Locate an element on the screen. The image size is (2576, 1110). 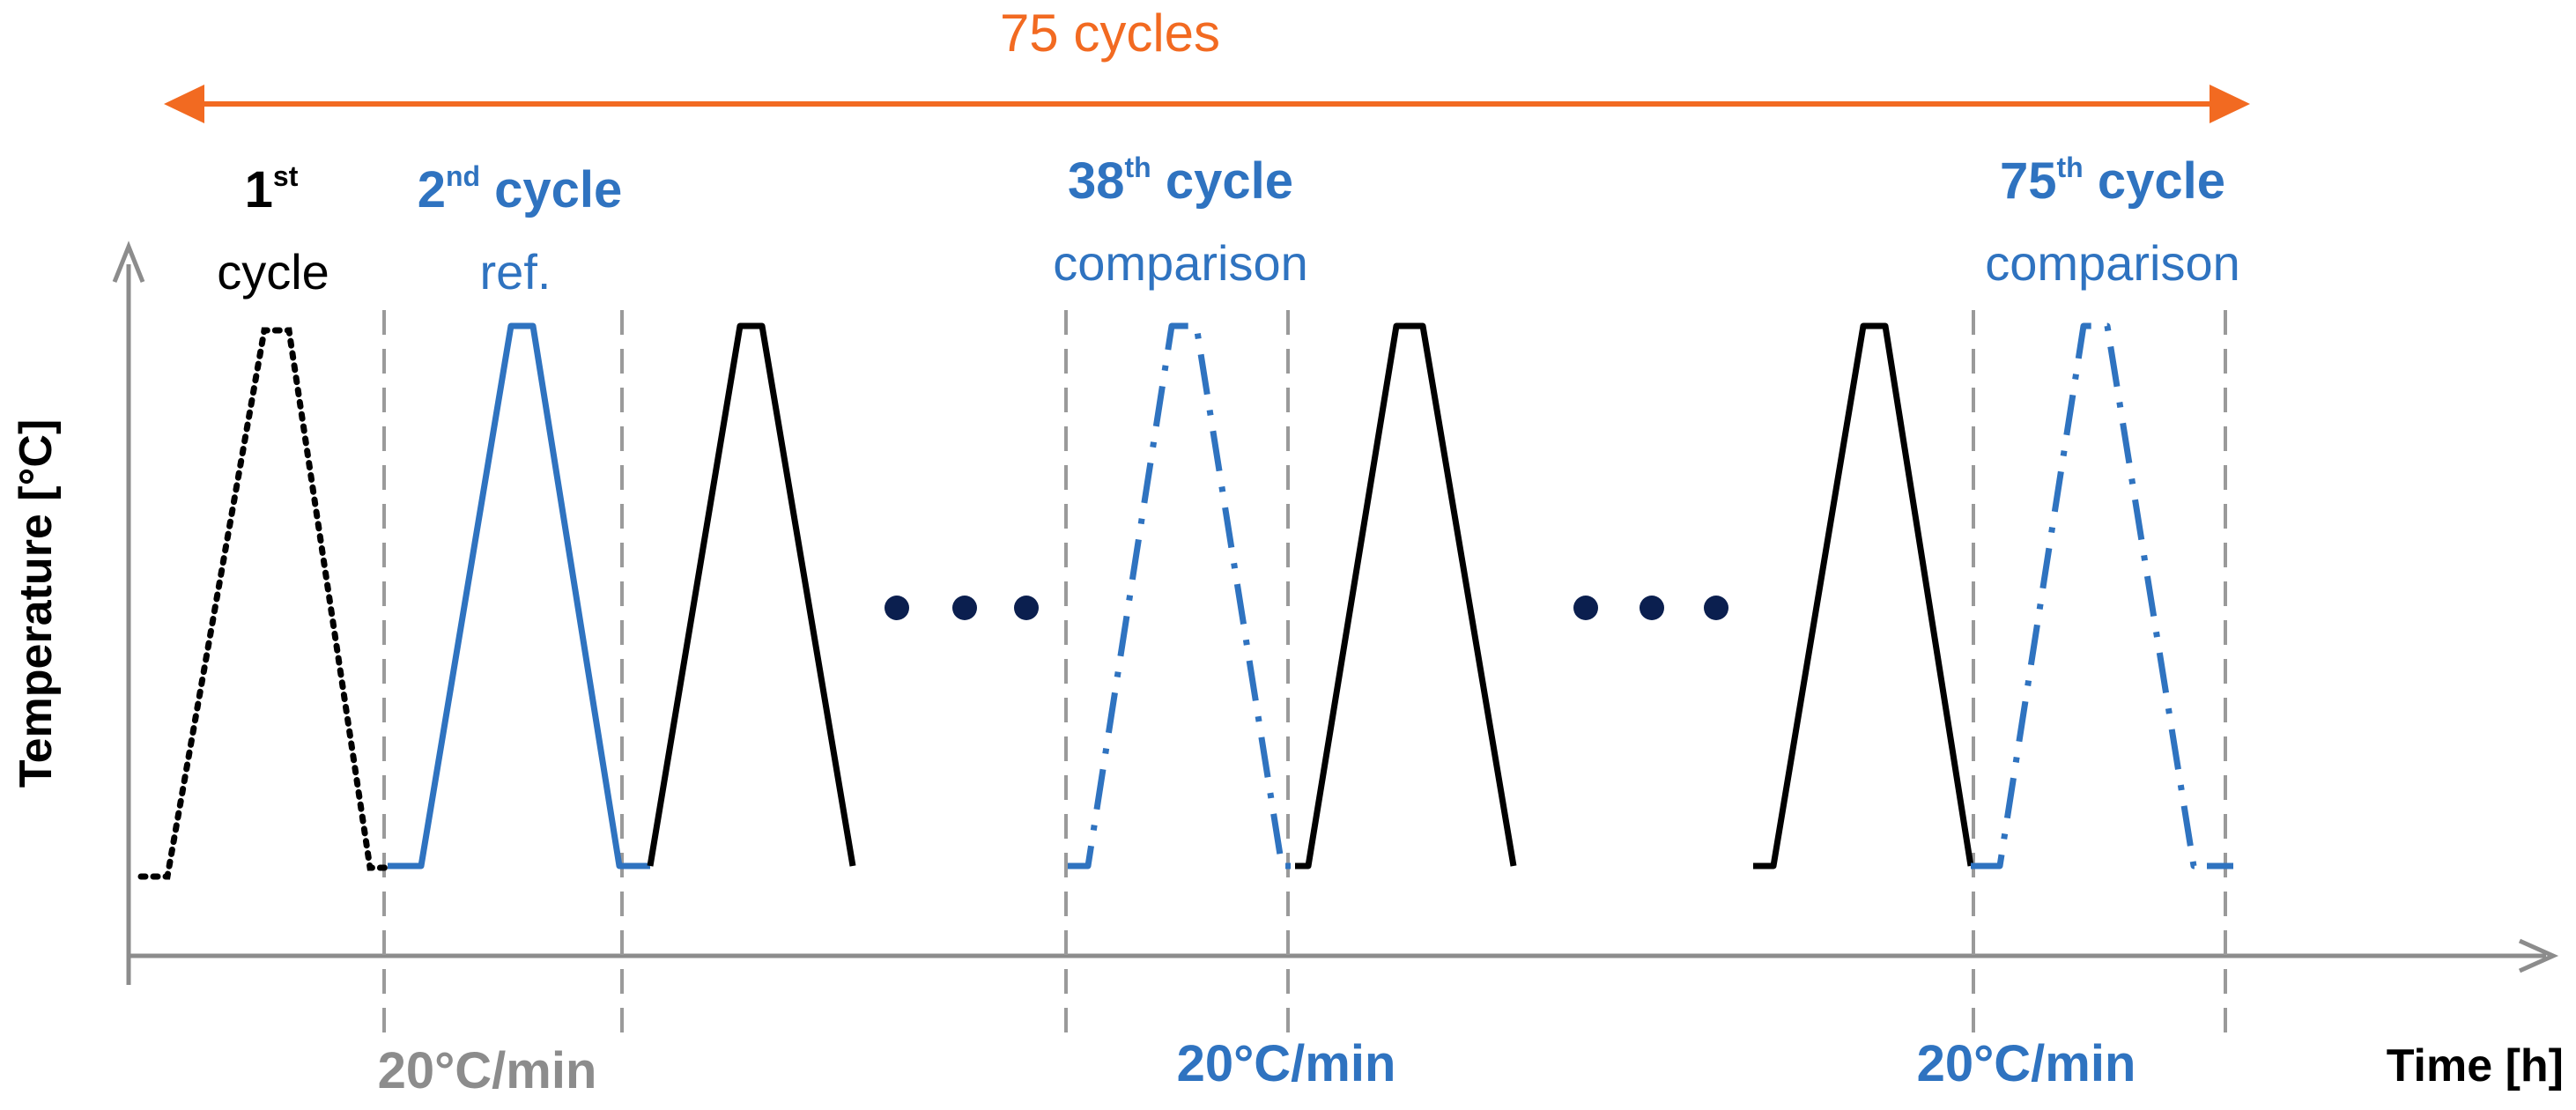
x-axis-arrowhead is located at coordinates (2538, 955).